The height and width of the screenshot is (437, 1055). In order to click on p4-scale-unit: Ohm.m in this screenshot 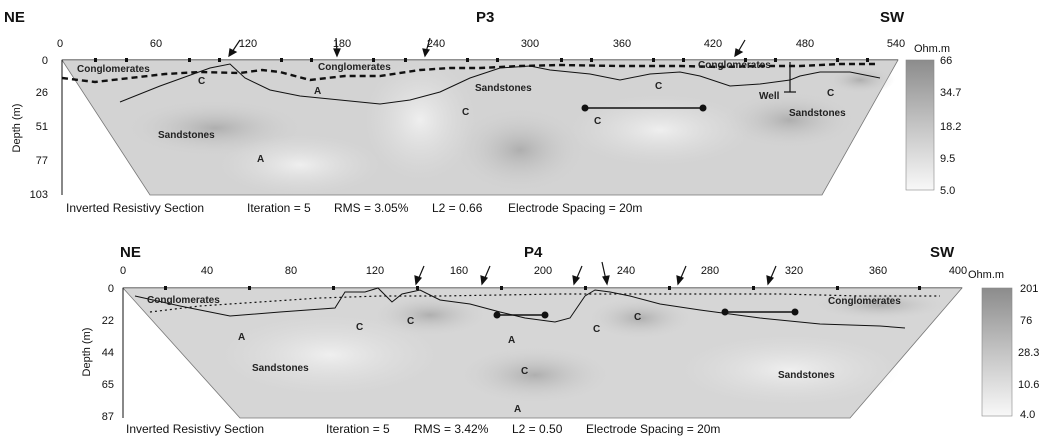, I will do `click(986, 275)`.